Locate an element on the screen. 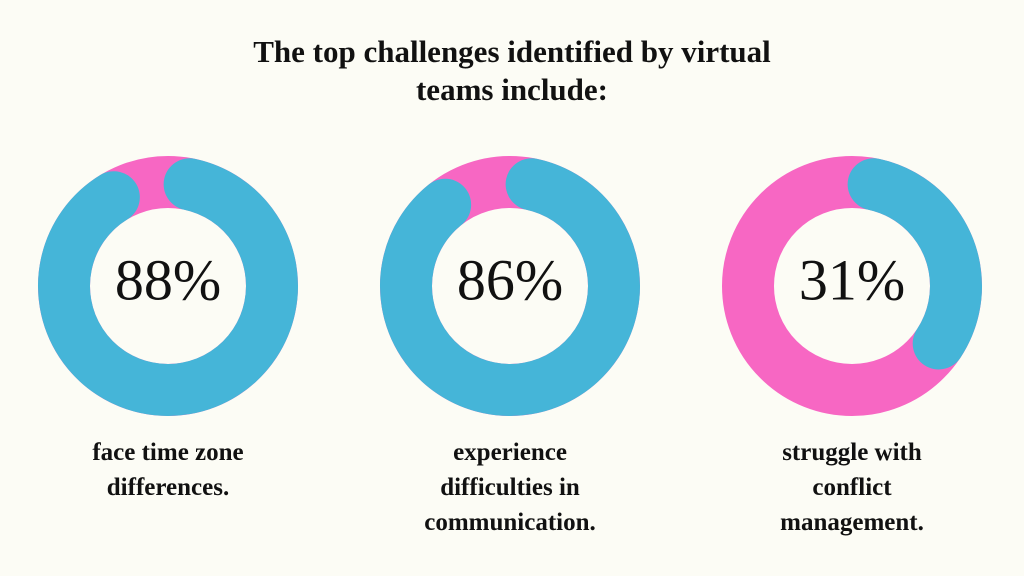 The width and height of the screenshot is (1024, 576). caption: differences. is located at coordinates (168, 487).